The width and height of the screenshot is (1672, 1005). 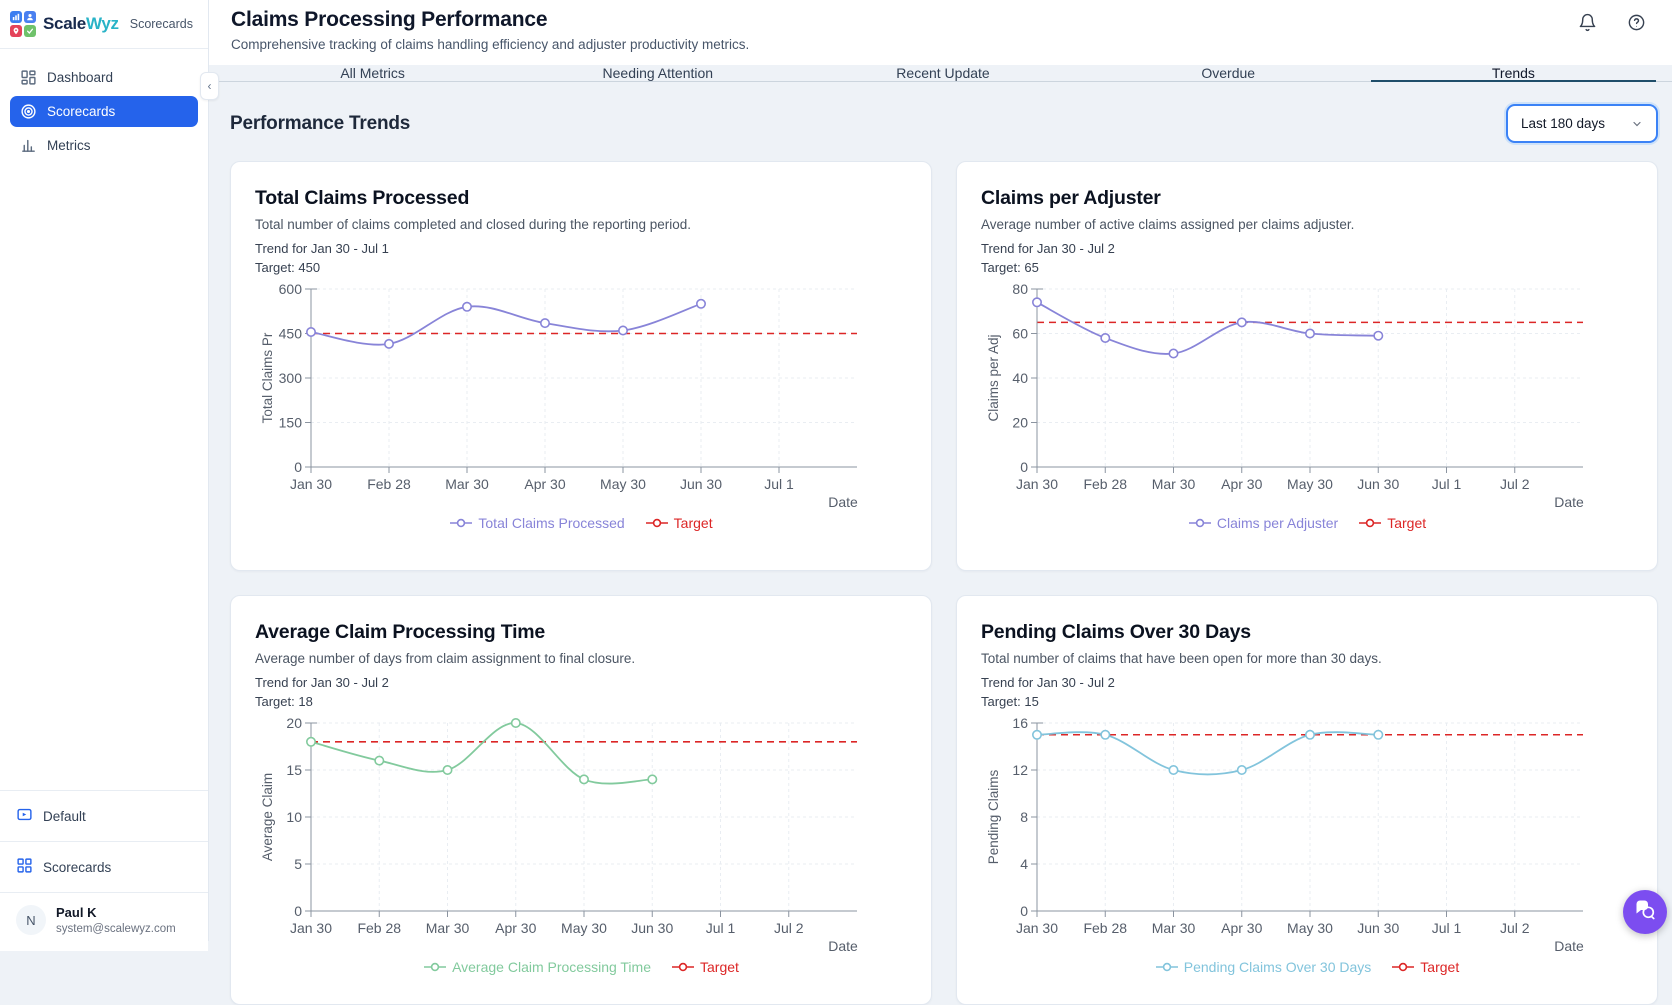 I want to click on logo-tile-pin-icon, so click(x=16, y=31).